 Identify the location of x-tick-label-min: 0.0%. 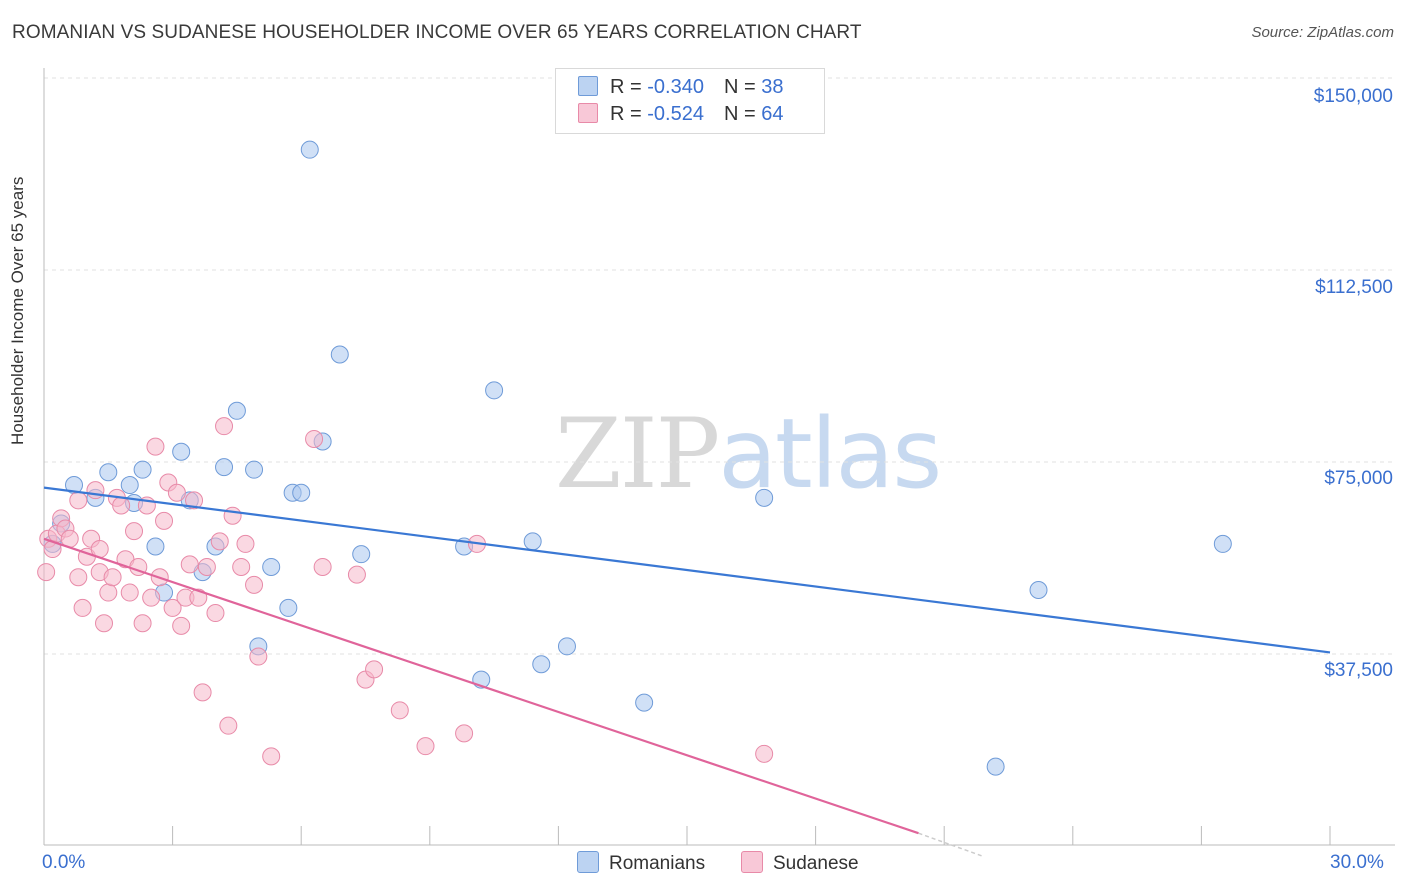
(64, 862).